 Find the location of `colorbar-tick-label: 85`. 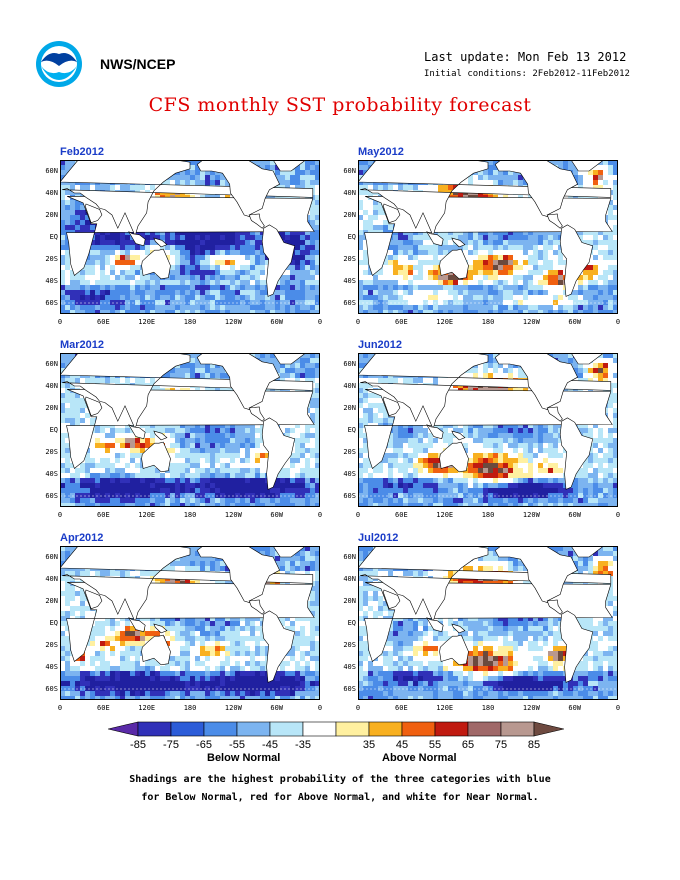

colorbar-tick-label: 85 is located at coordinates (534, 745).